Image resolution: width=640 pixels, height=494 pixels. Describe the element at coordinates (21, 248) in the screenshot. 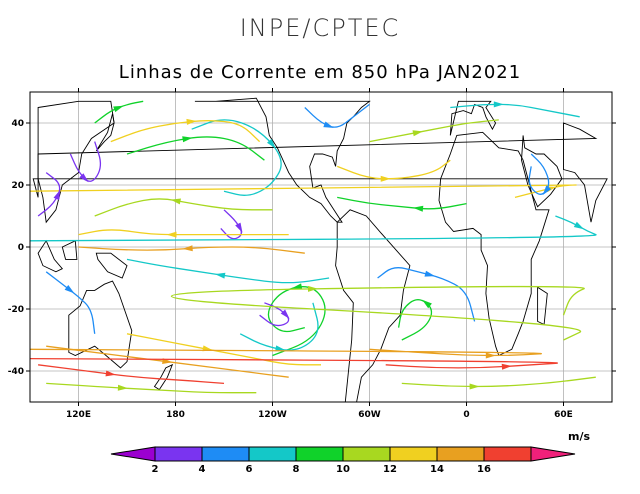

I see `lat-tick-label: 0` at that location.